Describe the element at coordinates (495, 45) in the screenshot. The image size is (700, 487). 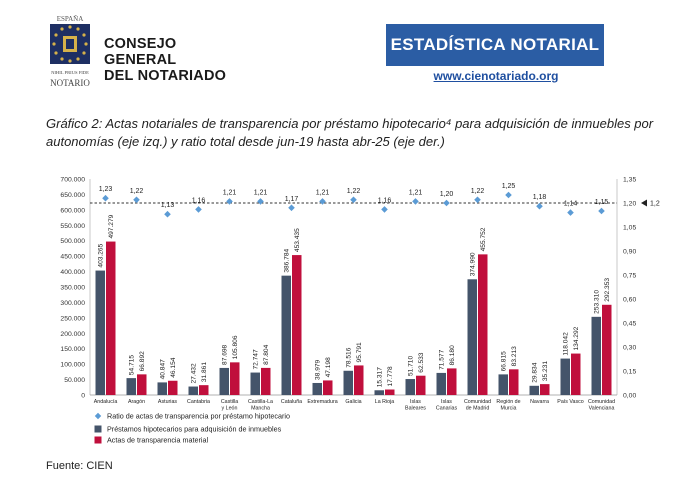
I see `estadistica-notarial-banner: ESTADÍSTICA NOTARIAL` at that location.